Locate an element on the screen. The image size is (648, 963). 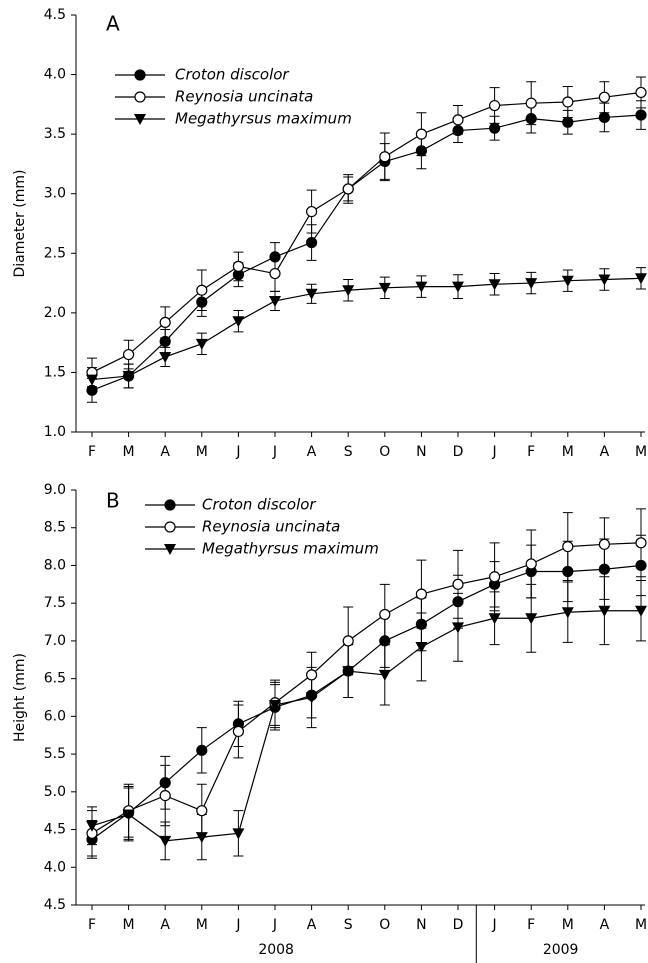
x-group-label: 2008 is located at coordinates (276, 950).